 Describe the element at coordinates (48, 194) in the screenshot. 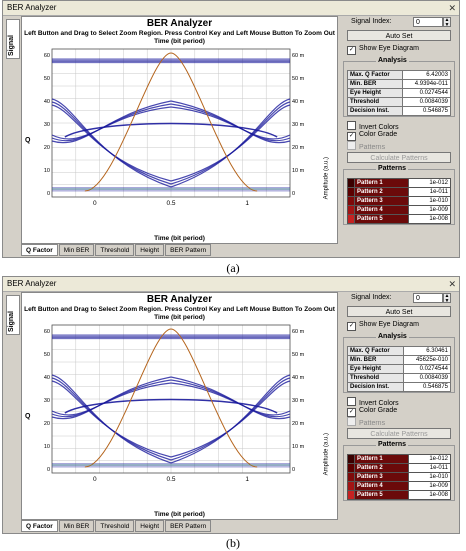

I see `y-tick-label: 0` at that location.